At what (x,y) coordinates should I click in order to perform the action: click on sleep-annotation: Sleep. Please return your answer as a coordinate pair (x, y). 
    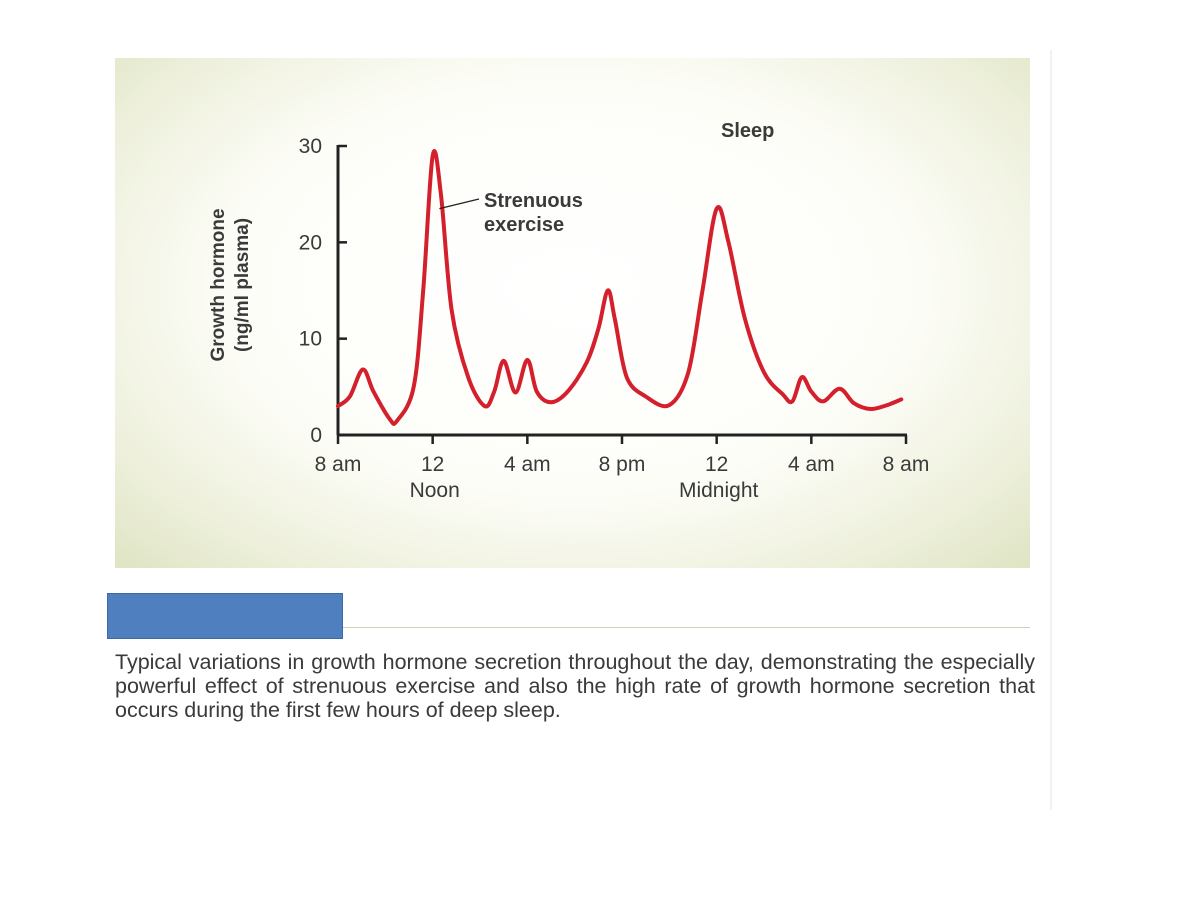
    Looking at the image, I should click on (747, 131).